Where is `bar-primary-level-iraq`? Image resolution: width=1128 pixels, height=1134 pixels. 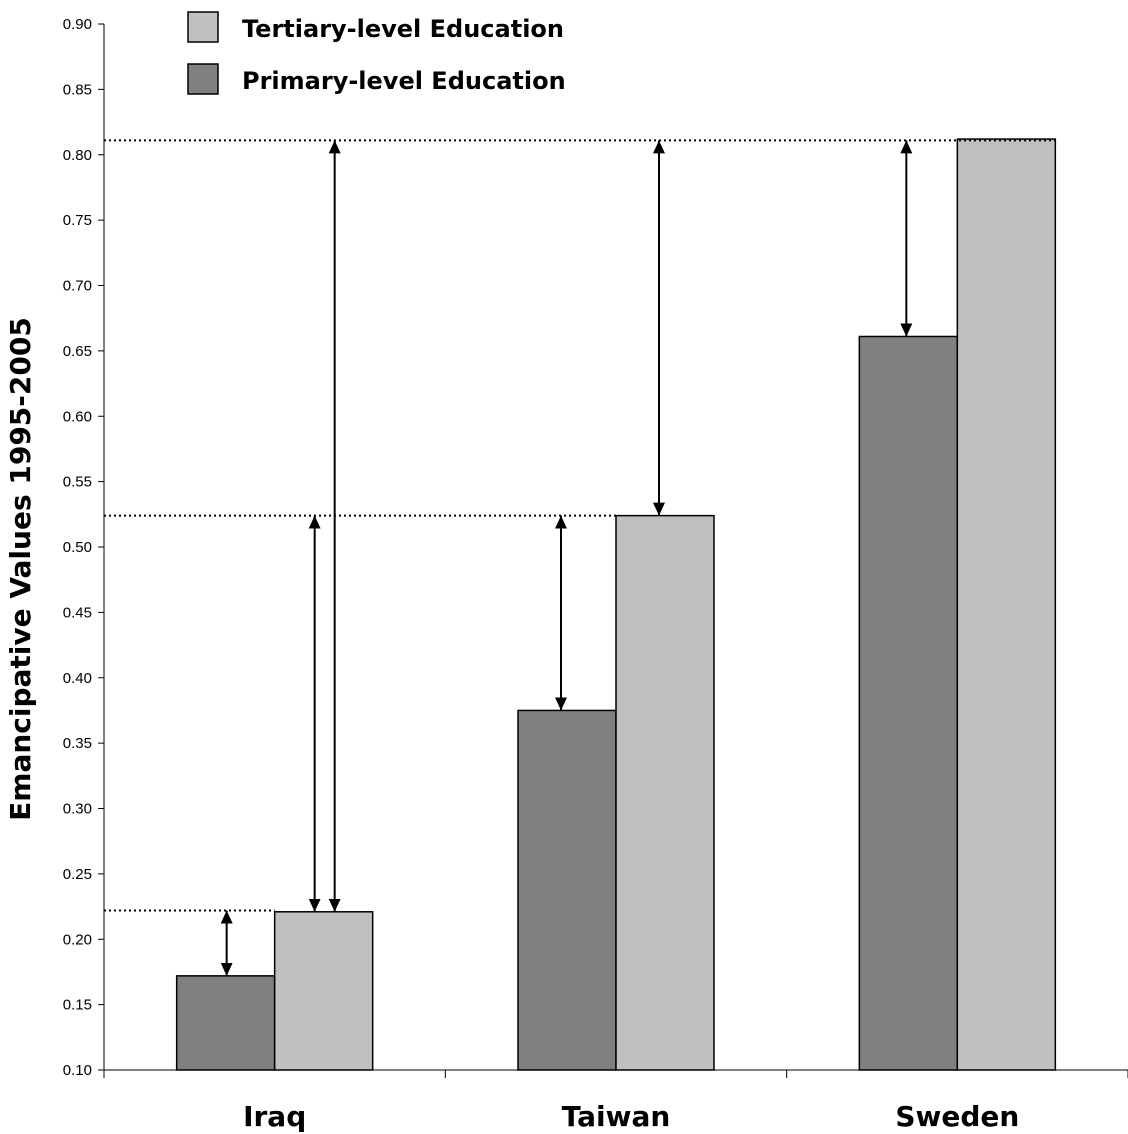 bar-primary-level-iraq is located at coordinates (225, 1023).